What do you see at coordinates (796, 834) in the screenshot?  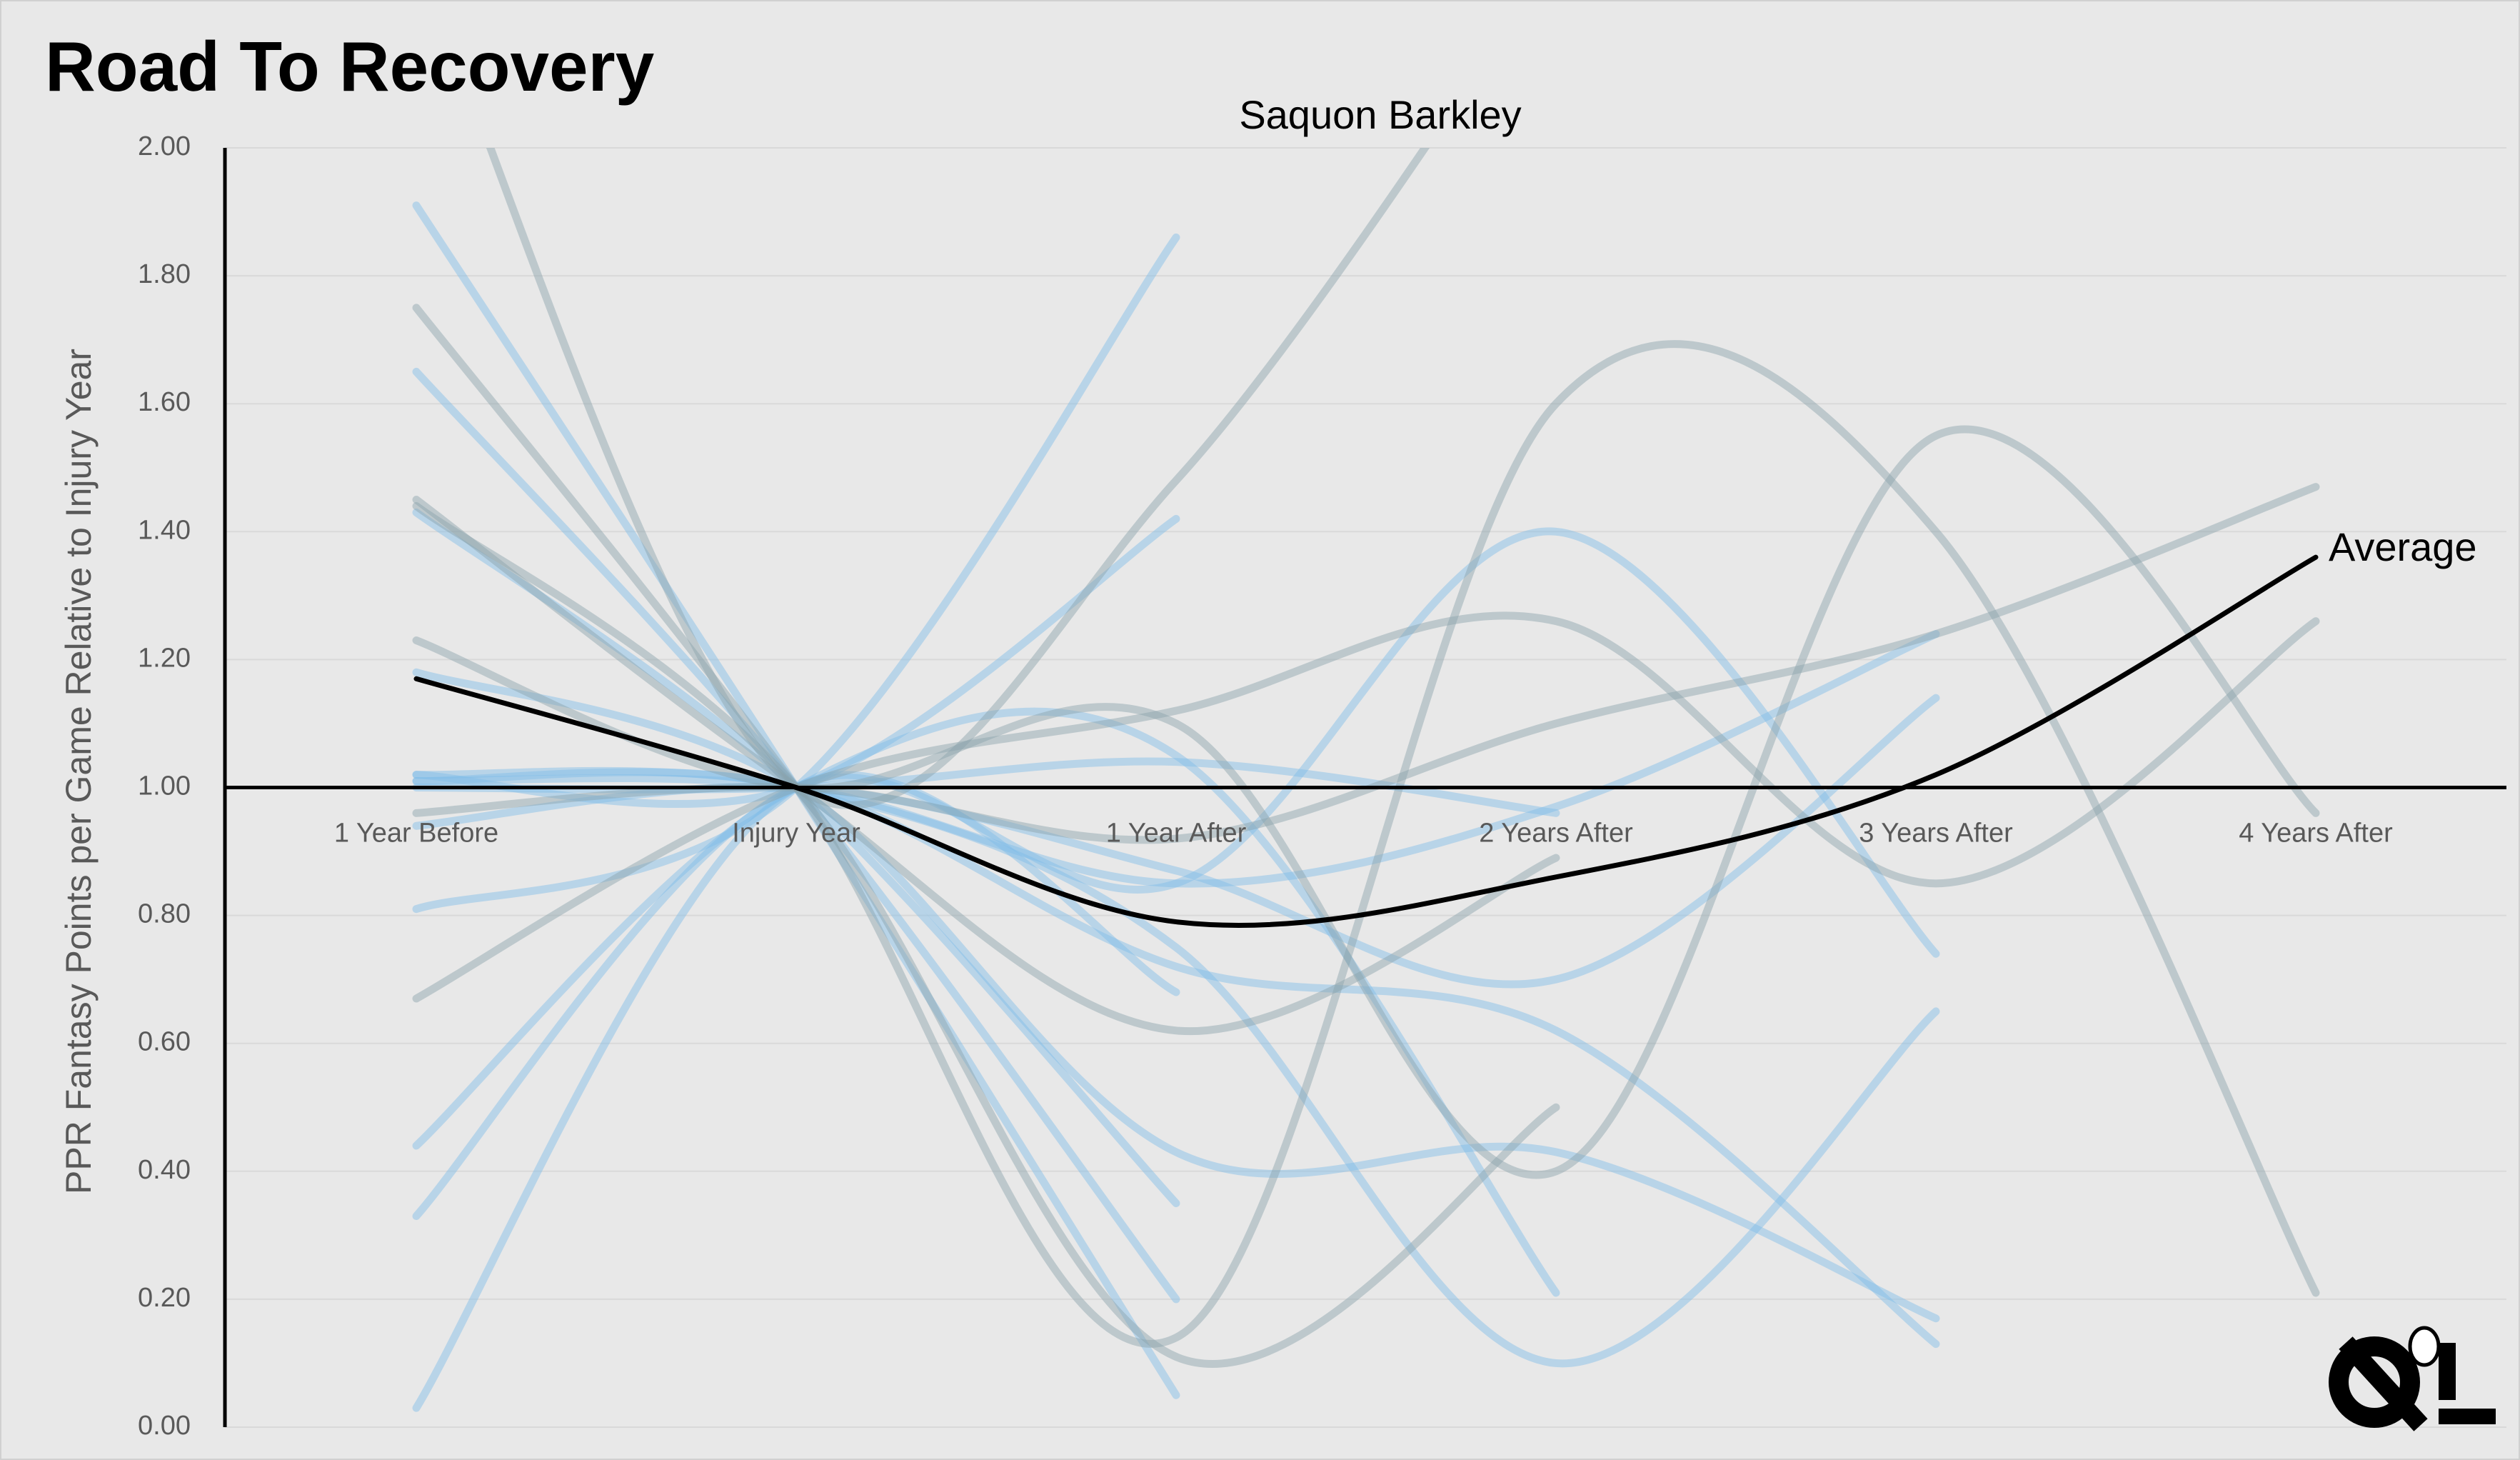 I see `x-tick-label: Injury Year` at bounding box center [796, 834].